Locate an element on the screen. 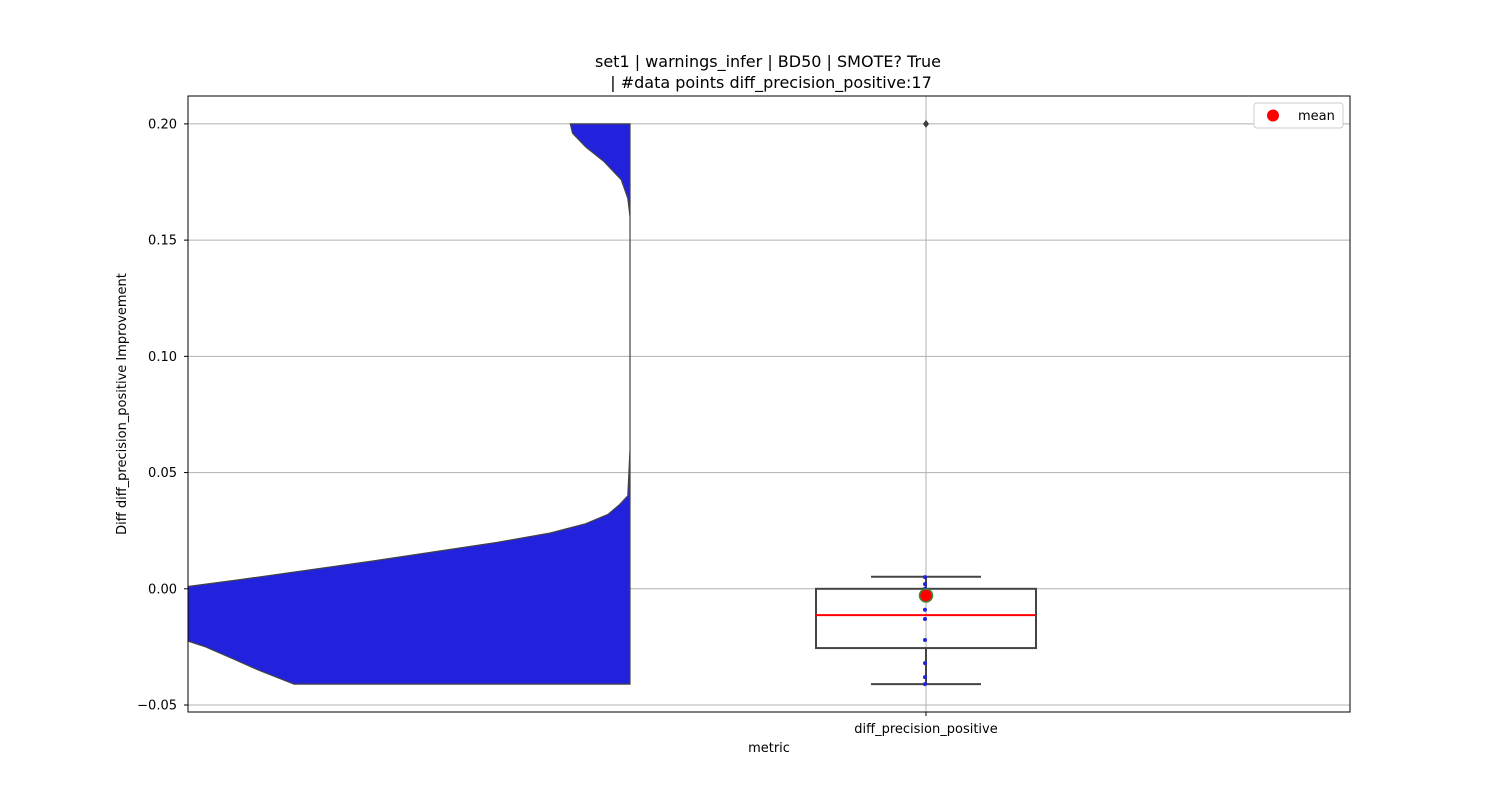  y-tick-label-0: −0.05 is located at coordinates (157, 706).